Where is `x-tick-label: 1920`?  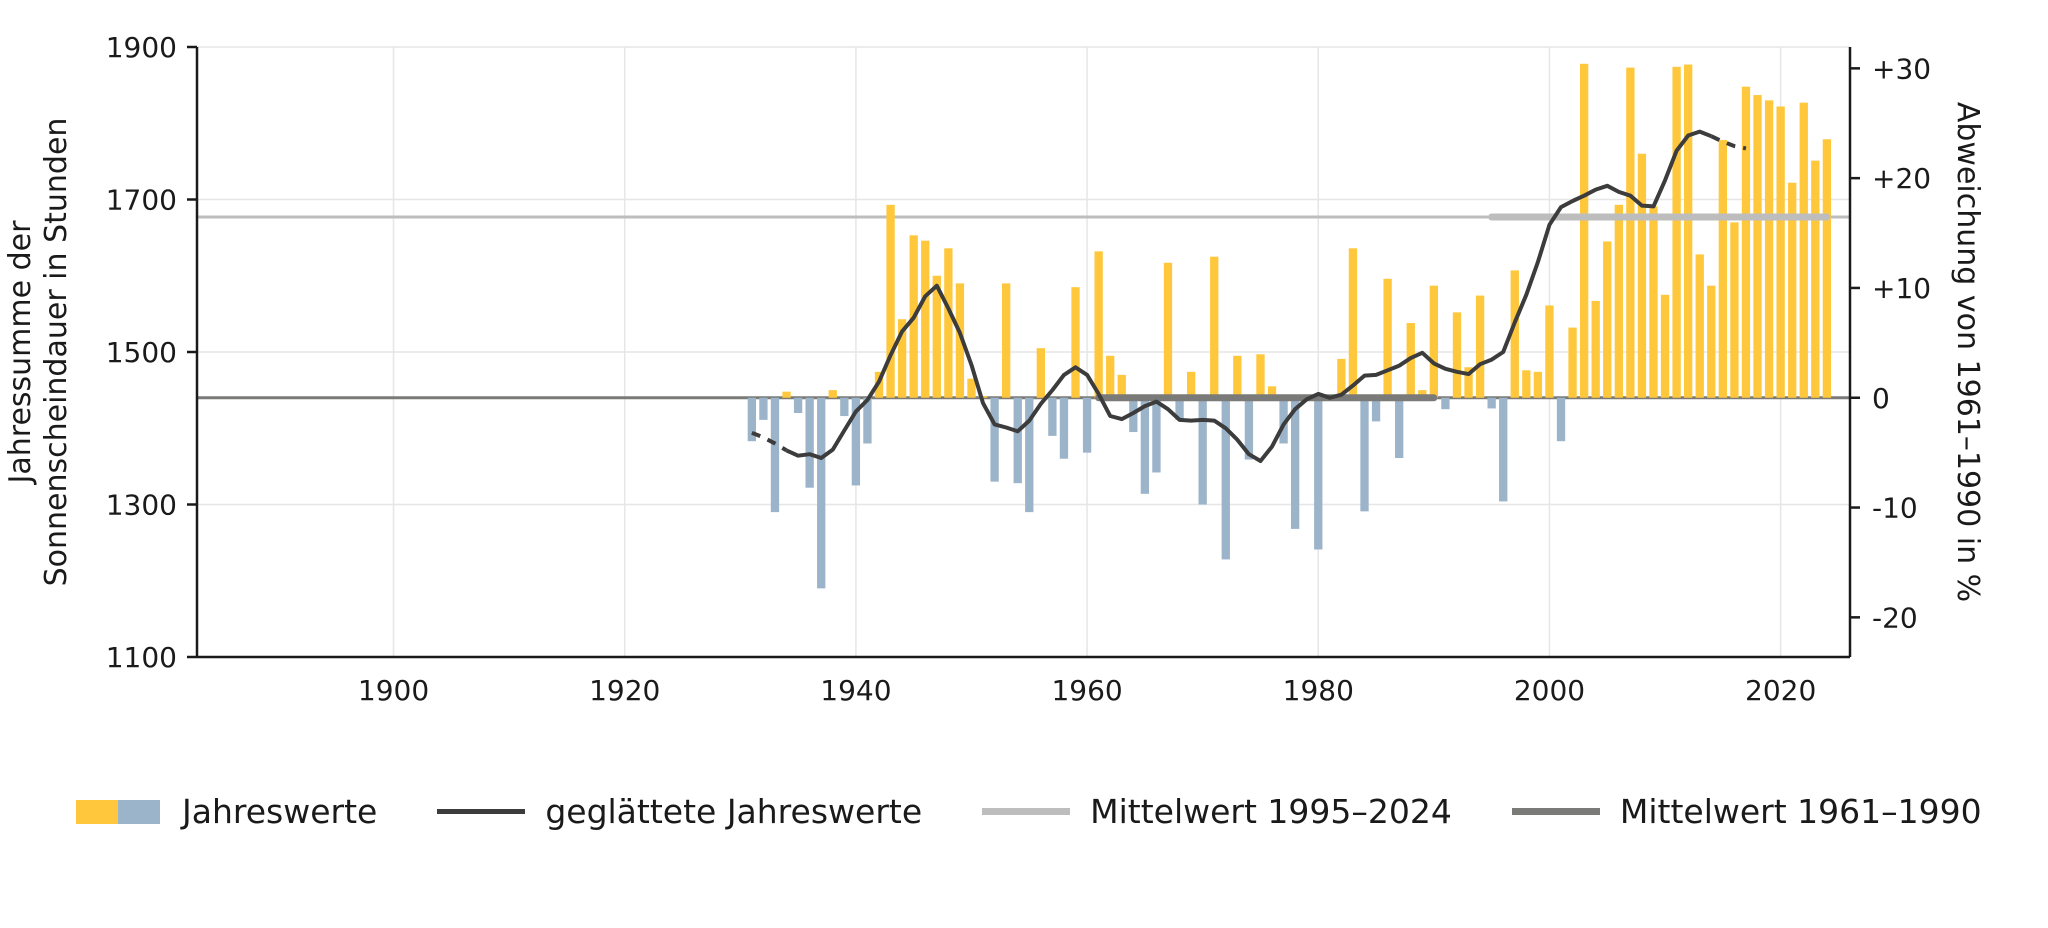
x-tick-label: 1920 is located at coordinates (624, 690).